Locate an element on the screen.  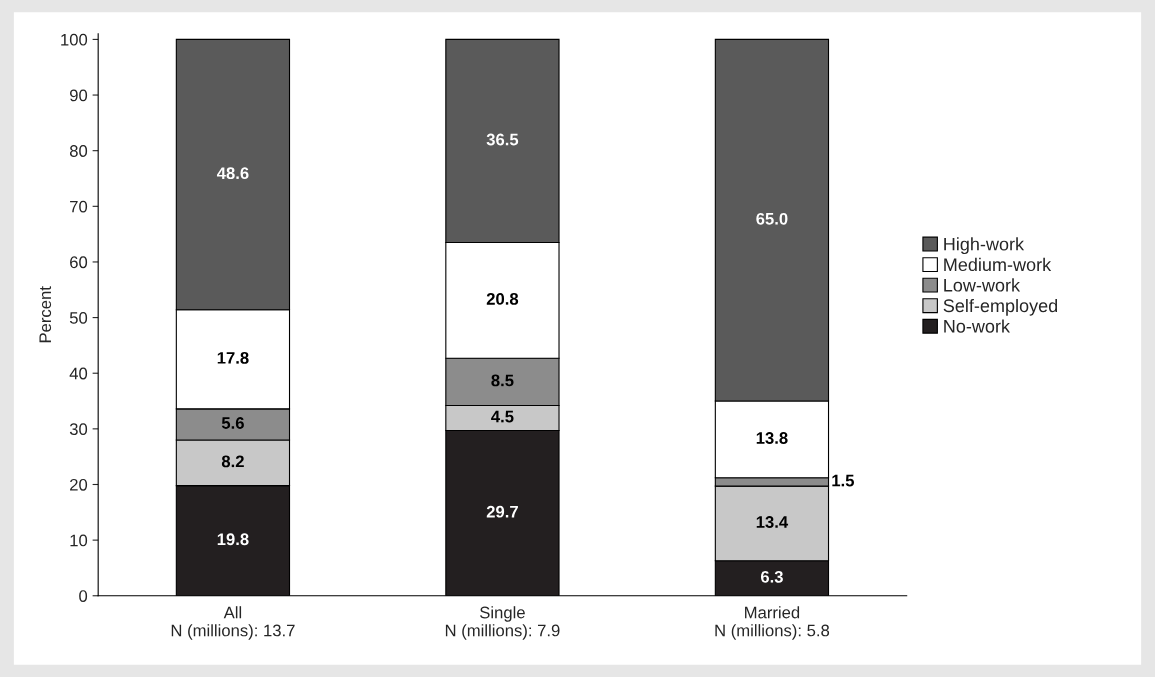
y-axis-title: Percent is located at coordinates (45, 314).